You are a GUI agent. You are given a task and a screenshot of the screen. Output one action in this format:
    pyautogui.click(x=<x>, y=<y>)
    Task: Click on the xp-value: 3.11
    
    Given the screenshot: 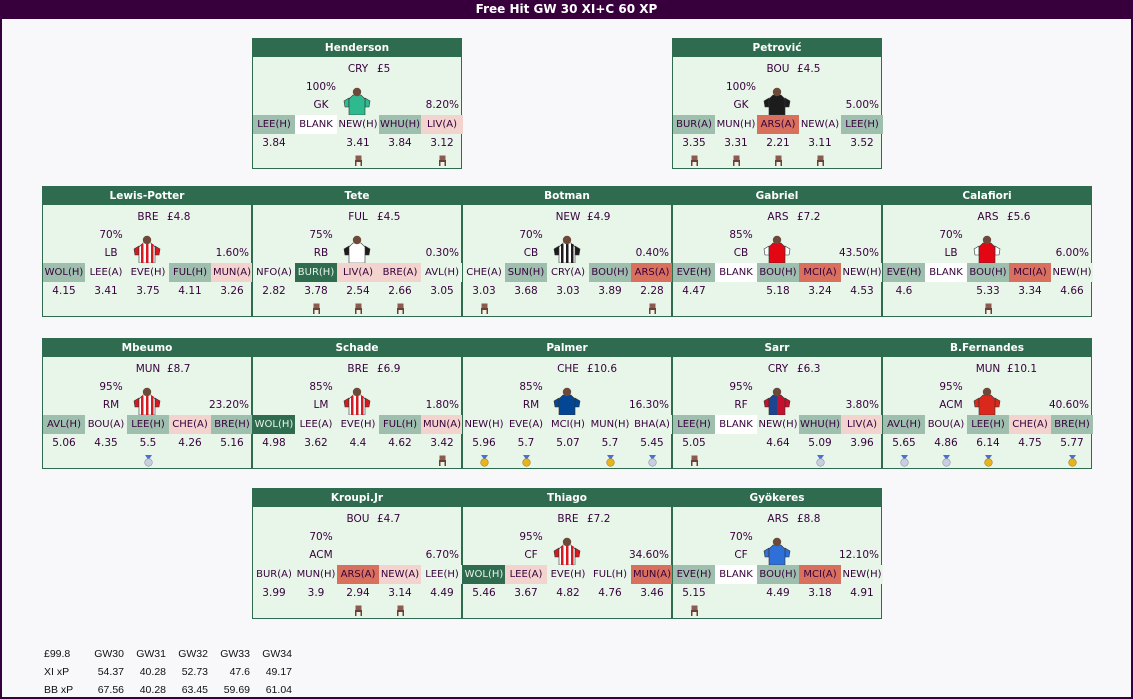 What is the action you would take?
    pyautogui.click(x=820, y=143)
    